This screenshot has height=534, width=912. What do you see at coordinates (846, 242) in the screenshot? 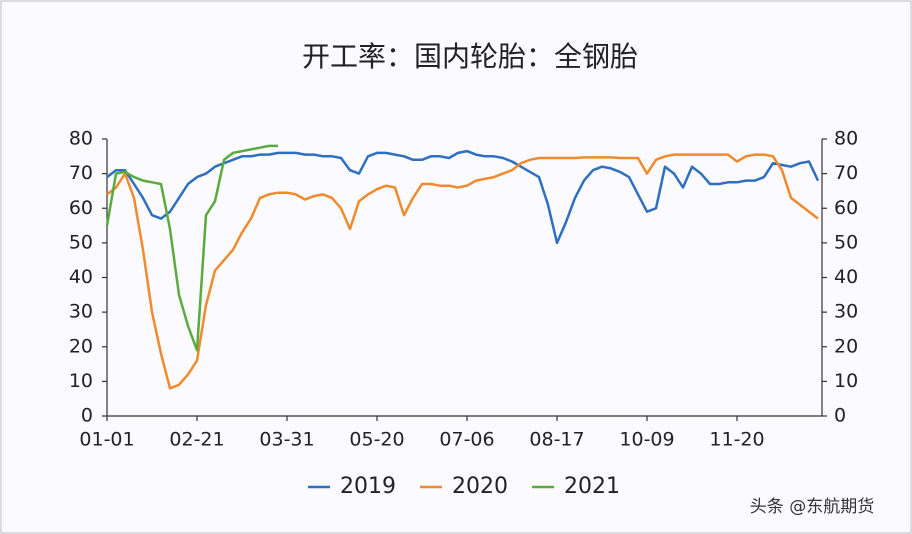
I see `y2-tick-label: 50` at bounding box center [846, 242].